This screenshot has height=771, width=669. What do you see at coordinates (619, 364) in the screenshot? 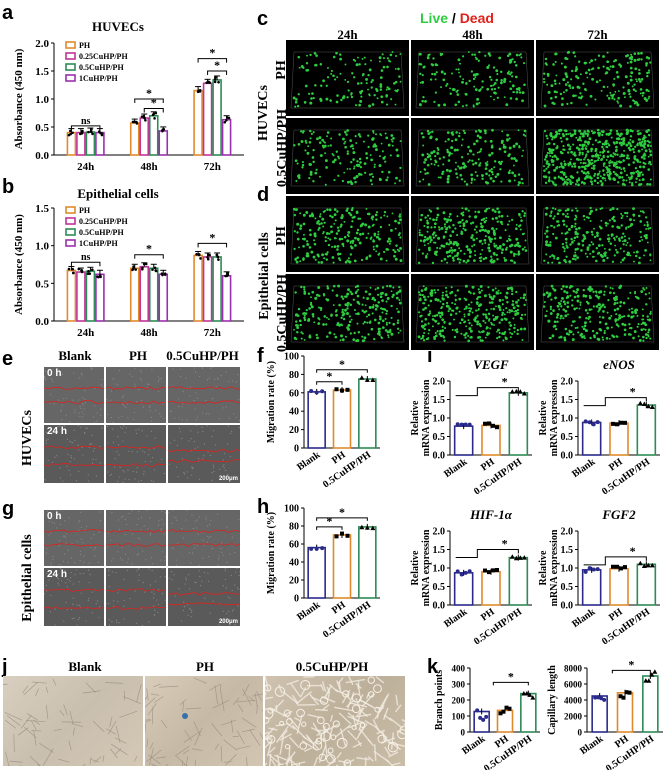
I see `chart-title: eNOS` at bounding box center [619, 364].